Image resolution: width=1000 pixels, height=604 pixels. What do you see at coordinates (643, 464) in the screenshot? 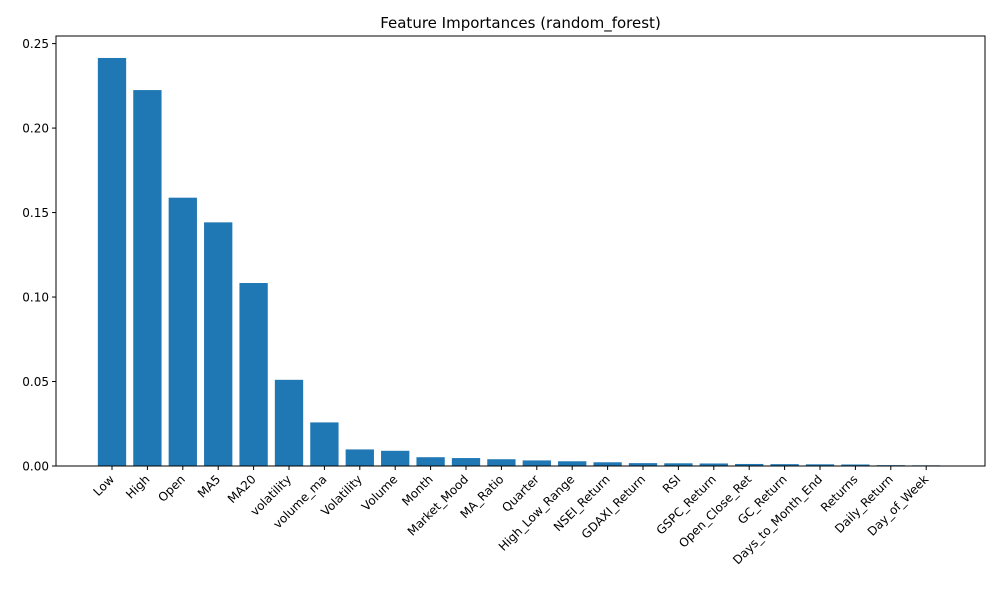
I see `bar-gdaxi-return` at bounding box center [643, 464].